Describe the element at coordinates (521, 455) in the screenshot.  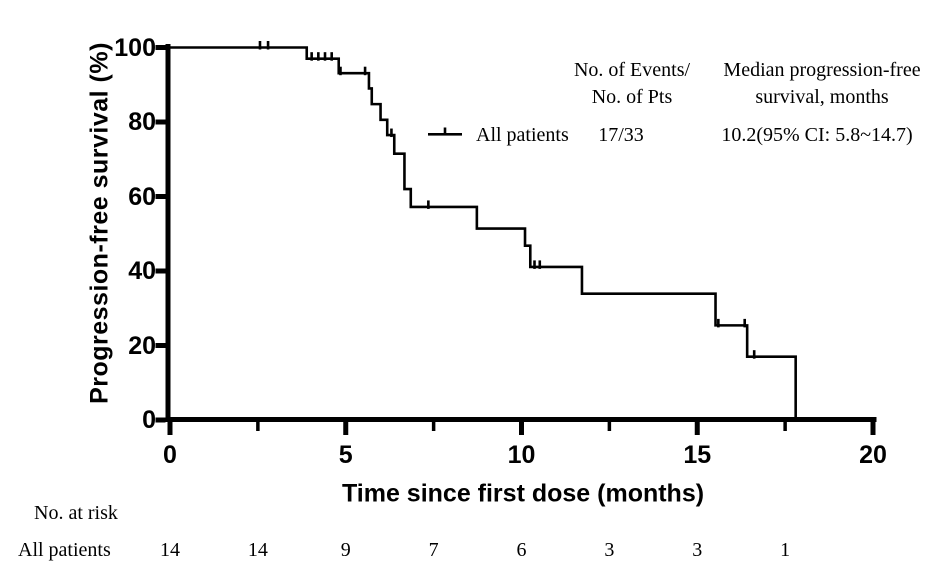
I see `x-tick-label: 10` at that location.